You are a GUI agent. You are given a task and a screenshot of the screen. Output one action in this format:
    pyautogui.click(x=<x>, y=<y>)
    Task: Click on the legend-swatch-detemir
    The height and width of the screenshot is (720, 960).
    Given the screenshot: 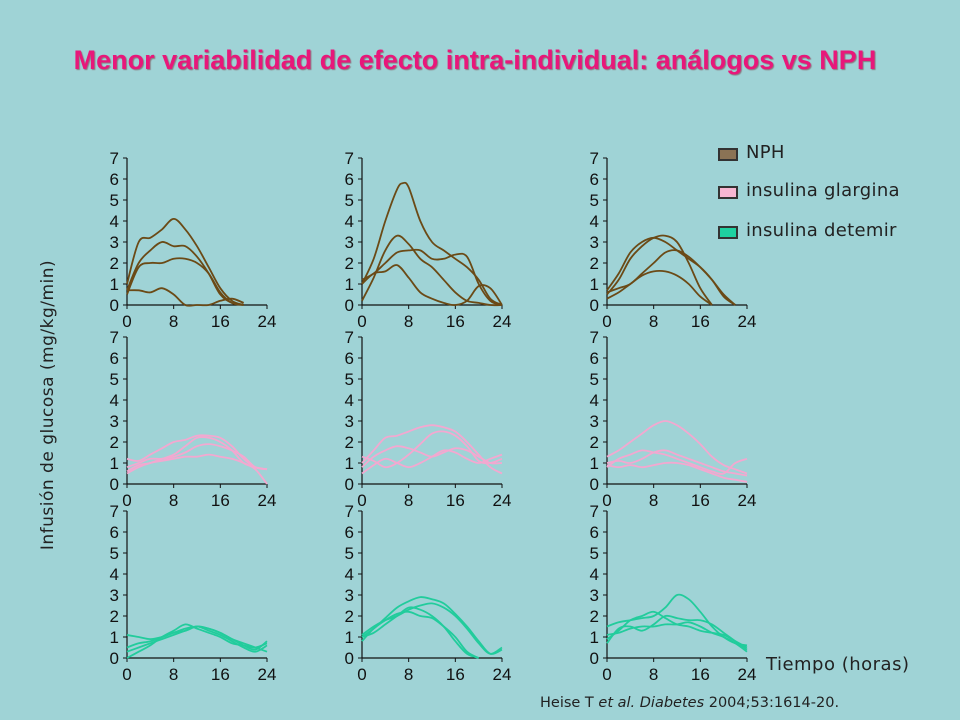 What is the action you would take?
    pyautogui.click(x=728, y=232)
    